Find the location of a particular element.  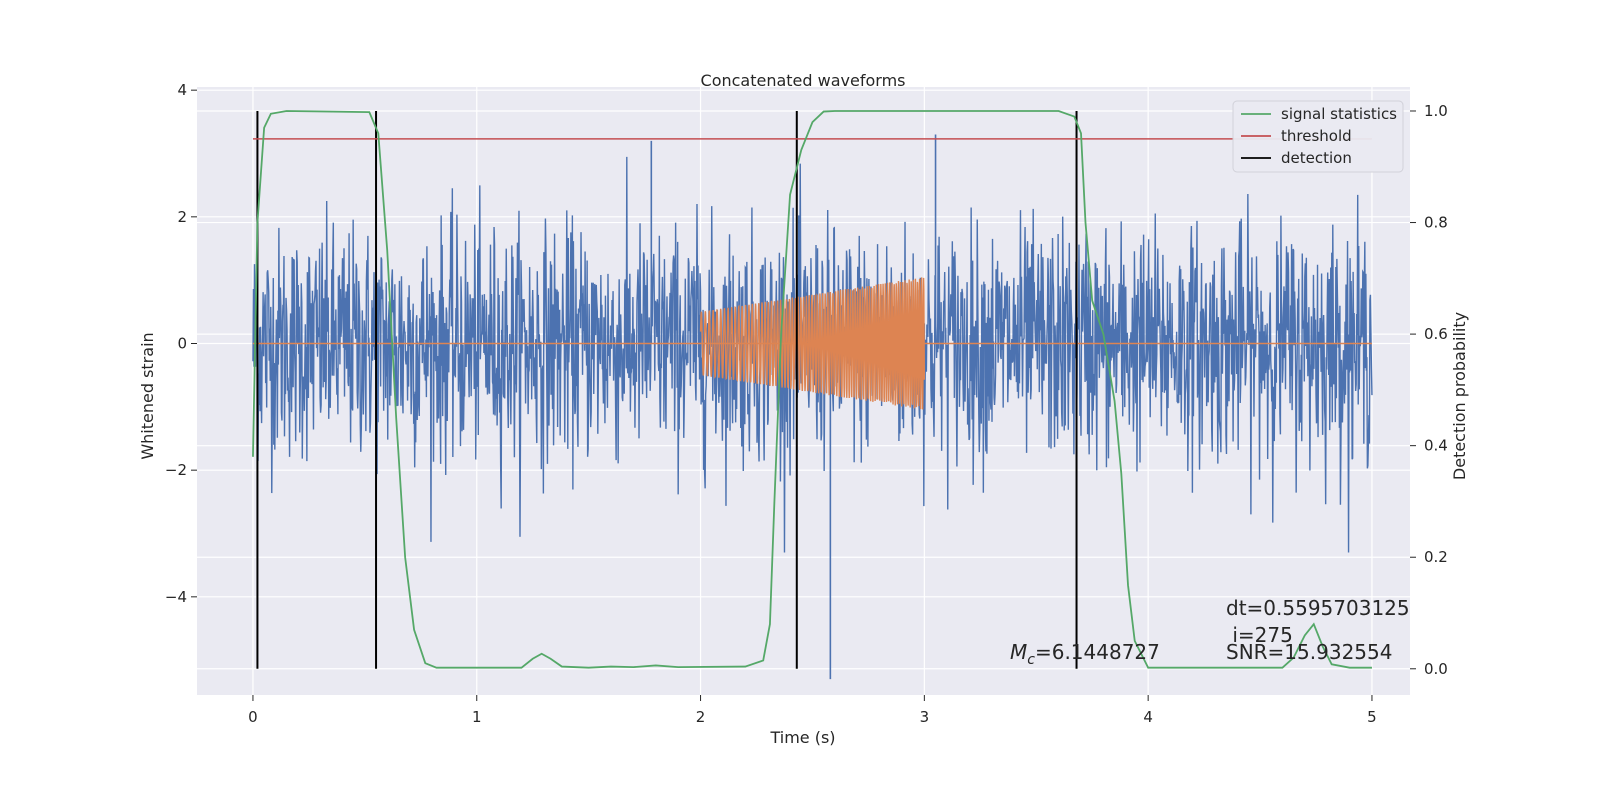

legend: signal statistics threshold detection is located at coordinates (1318, 136).